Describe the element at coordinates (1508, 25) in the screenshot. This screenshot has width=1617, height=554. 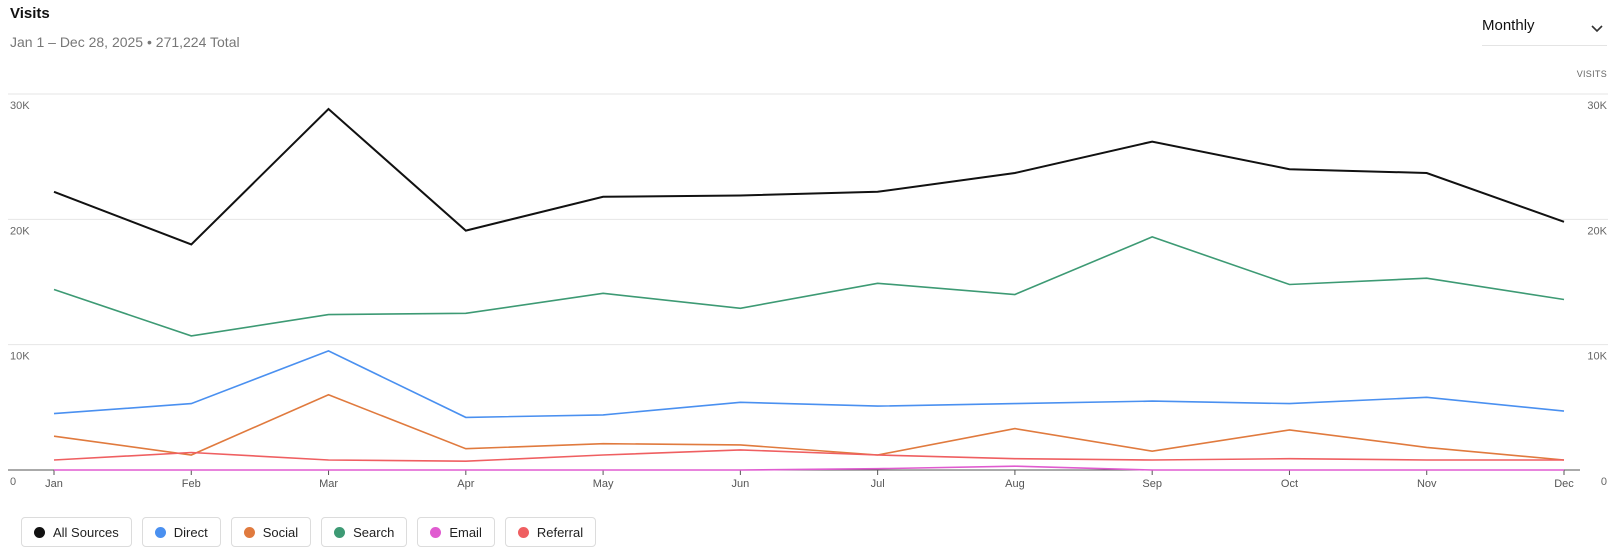
I see `period-dropdown-value: Monthly` at that location.